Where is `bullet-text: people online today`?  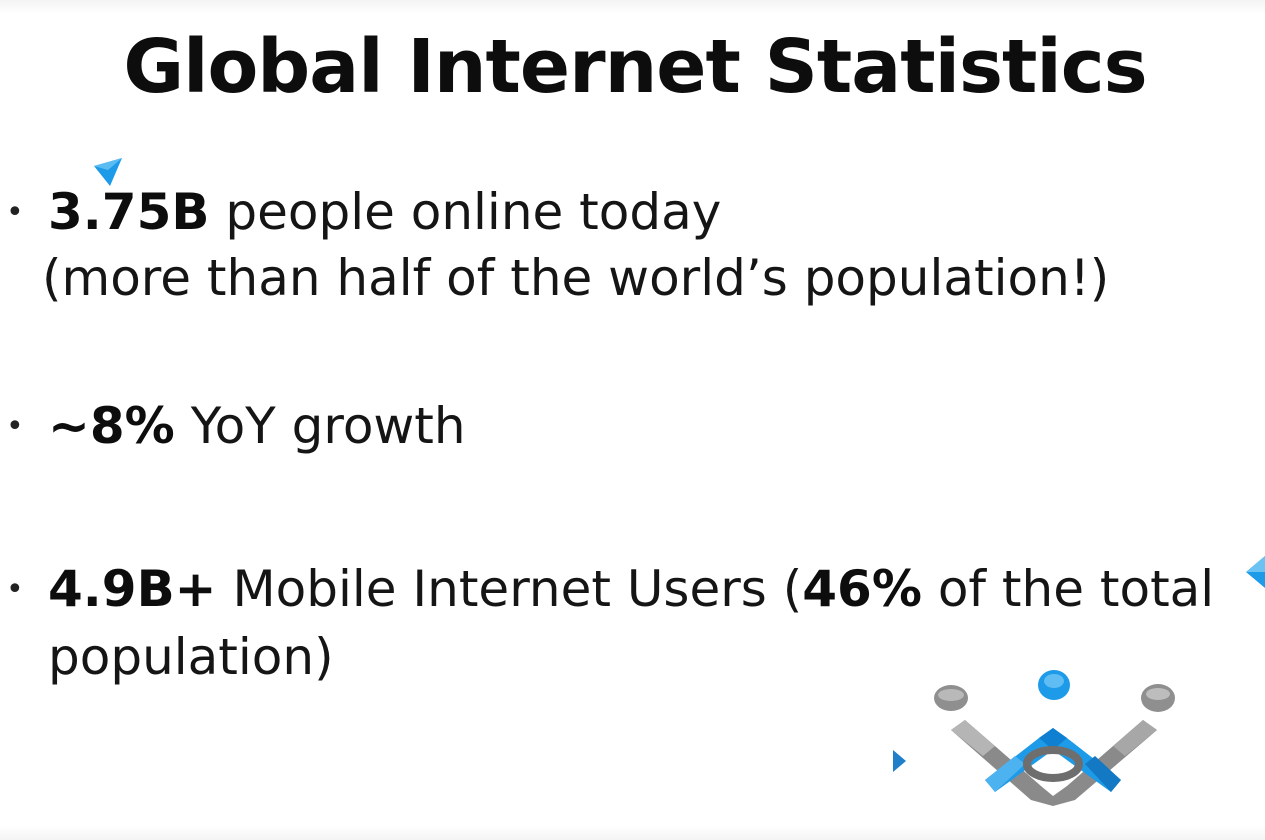
bullet-text: people online today is located at coordinates (465, 212).